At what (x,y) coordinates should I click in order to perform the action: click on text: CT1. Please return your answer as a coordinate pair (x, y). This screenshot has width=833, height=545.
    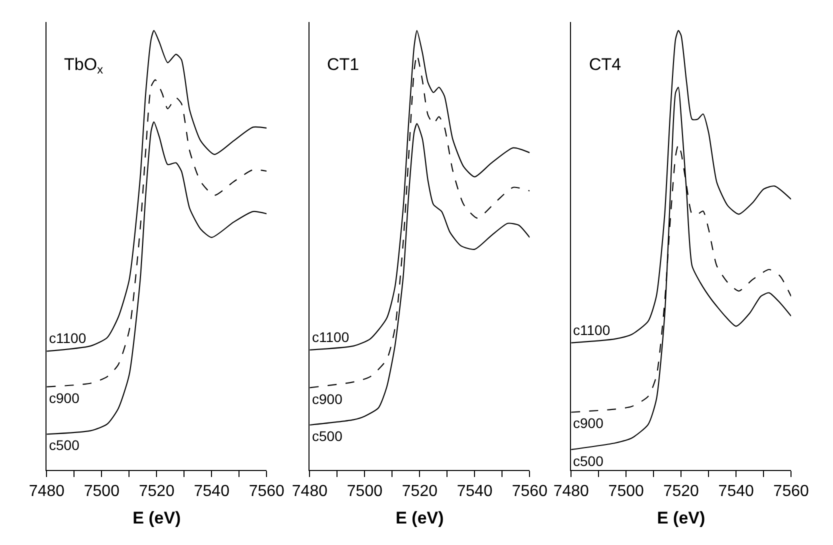
    Looking at the image, I should click on (343, 64).